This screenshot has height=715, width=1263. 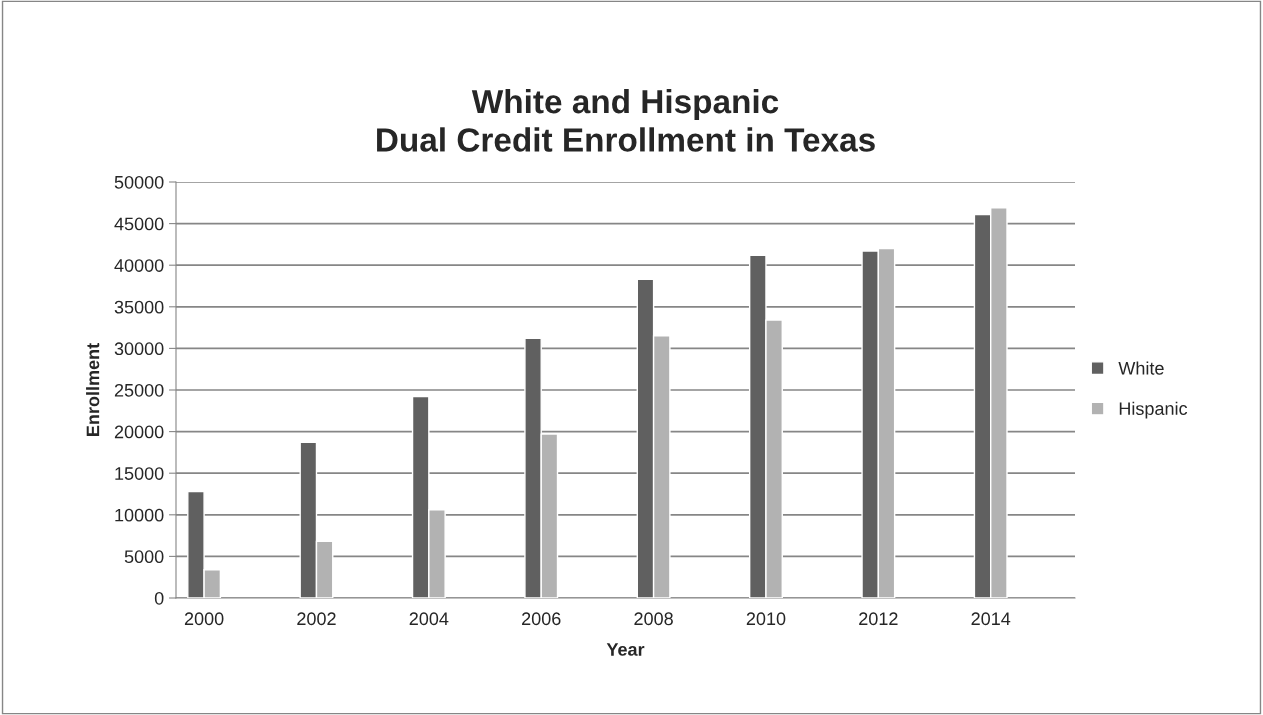 What do you see at coordinates (139, 307) in the screenshot?
I see `y-tick-label: 35000` at bounding box center [139, 307].